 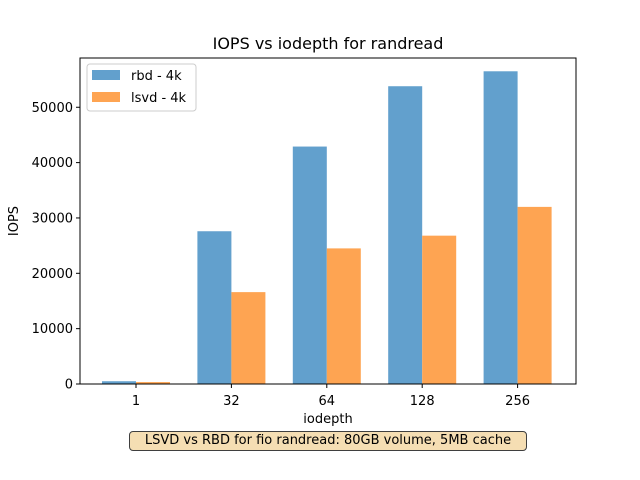 I want to click on y-axis-label: IOPS, so click(x=14, y=221).